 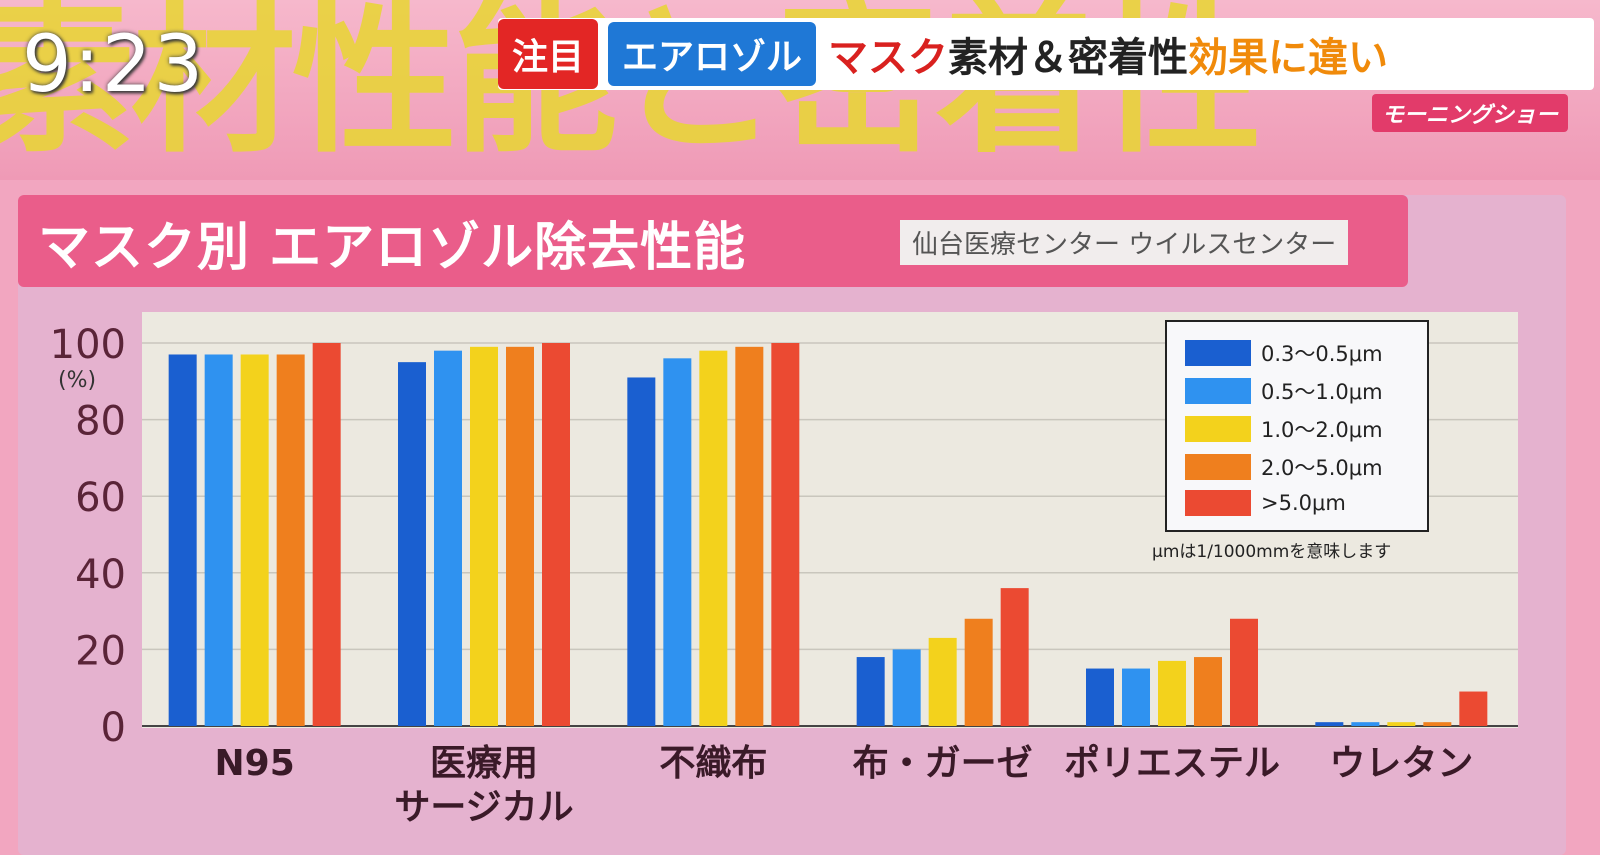 What do you see at coordinates (1322, 354) in the screenshot?
I see `legend-label: 0.3〜0.5μm` at bounding box center [1322, 354].